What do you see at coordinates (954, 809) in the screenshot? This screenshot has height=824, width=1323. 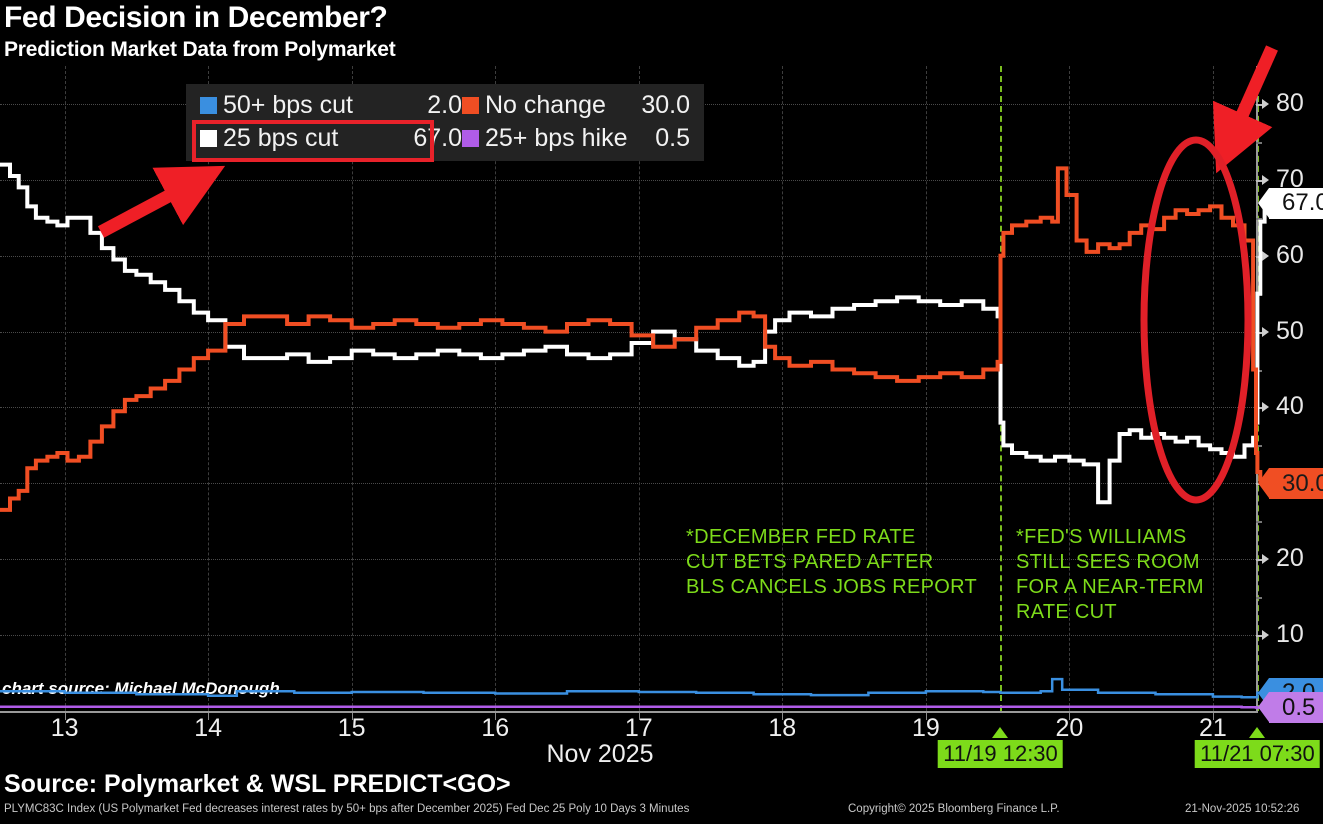 I see `footer-center: Copyright© 2025 Bloomberg Finance L.P.` at bounding box center [954, 809].